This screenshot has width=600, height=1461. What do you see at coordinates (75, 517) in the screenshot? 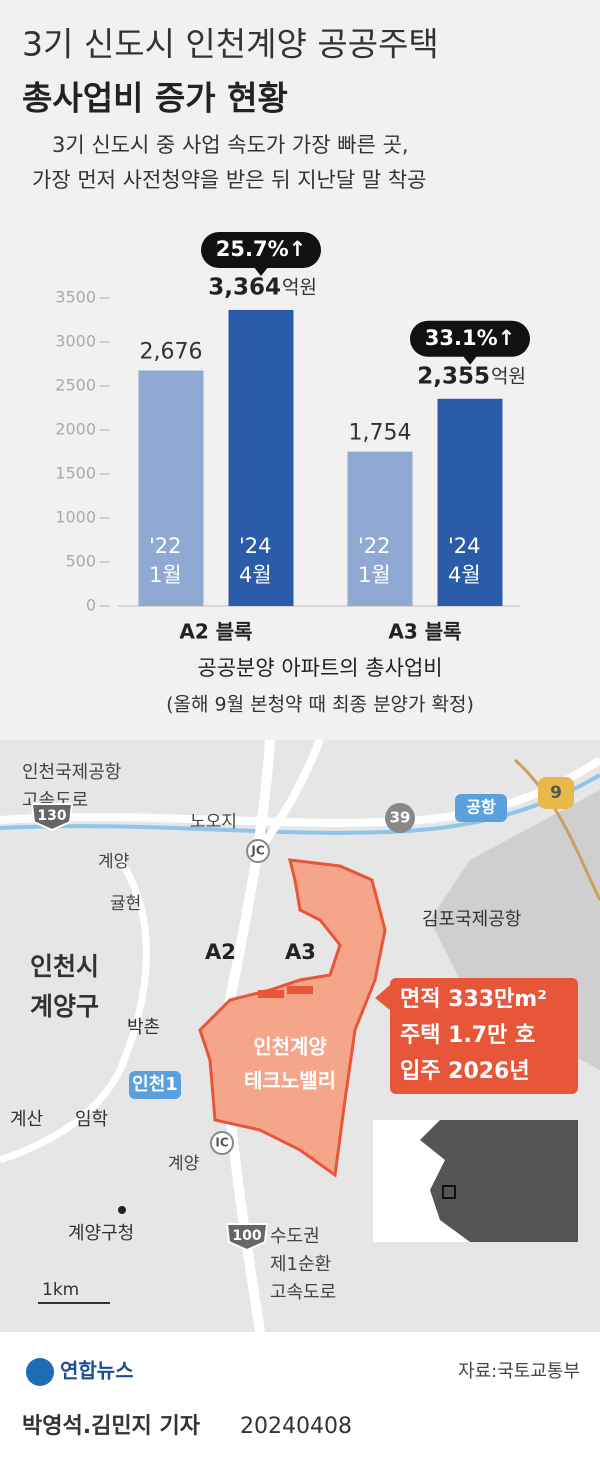
I see `y-tick-label: 1000` at bounding box center [75, 517].